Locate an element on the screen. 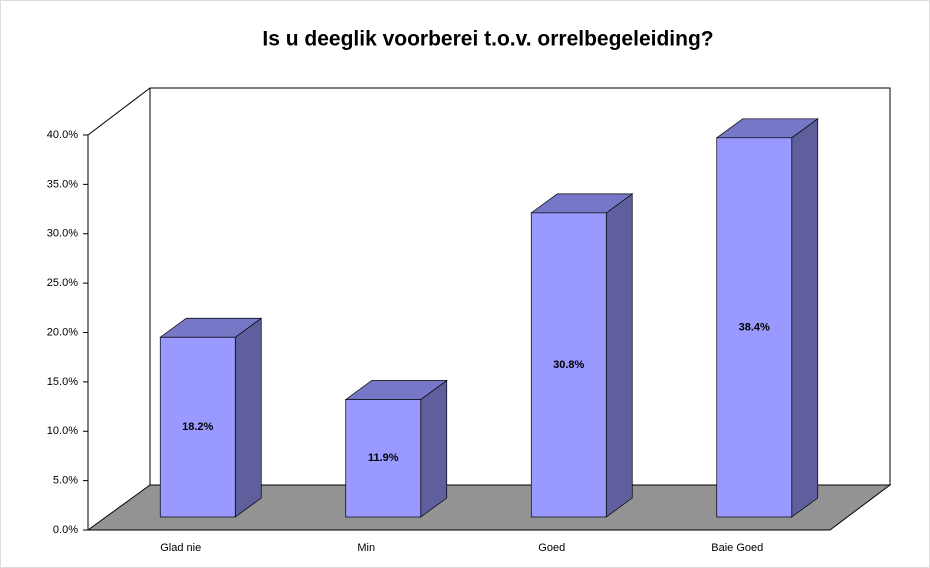 Image resolution: width=930 pixels, height=568 pixels. value-label: 30.8% is located at coordinates (568, 365).